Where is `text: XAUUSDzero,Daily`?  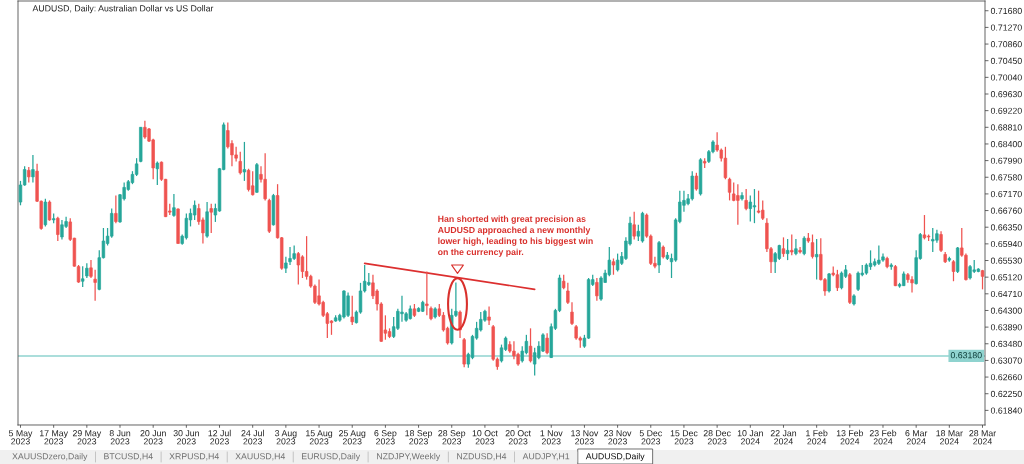 text: XAUUSDzero,Daily is located at coordinates (50, 457).